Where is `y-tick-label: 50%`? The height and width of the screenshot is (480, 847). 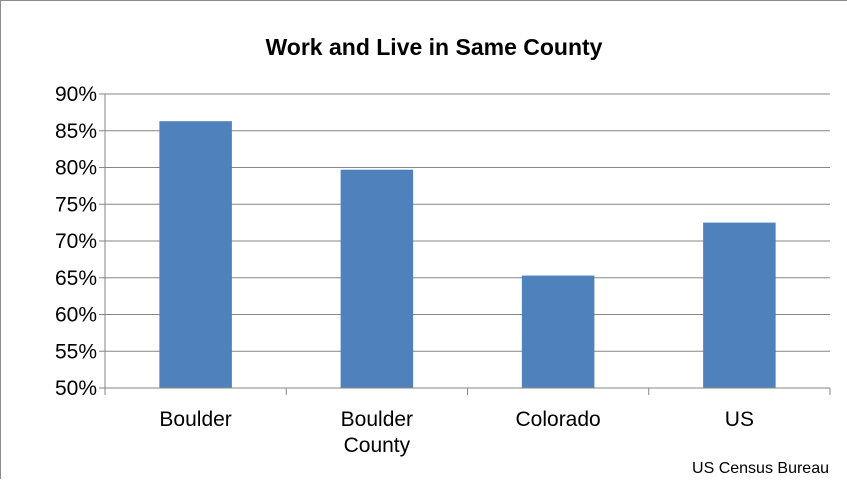 y-tick-label: 50% is located at coordinates (76, 388).